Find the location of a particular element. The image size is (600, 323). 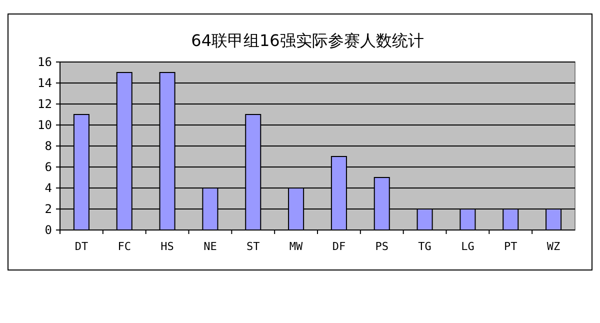

x-tick-label: HS is located at coordinates (167, 246).